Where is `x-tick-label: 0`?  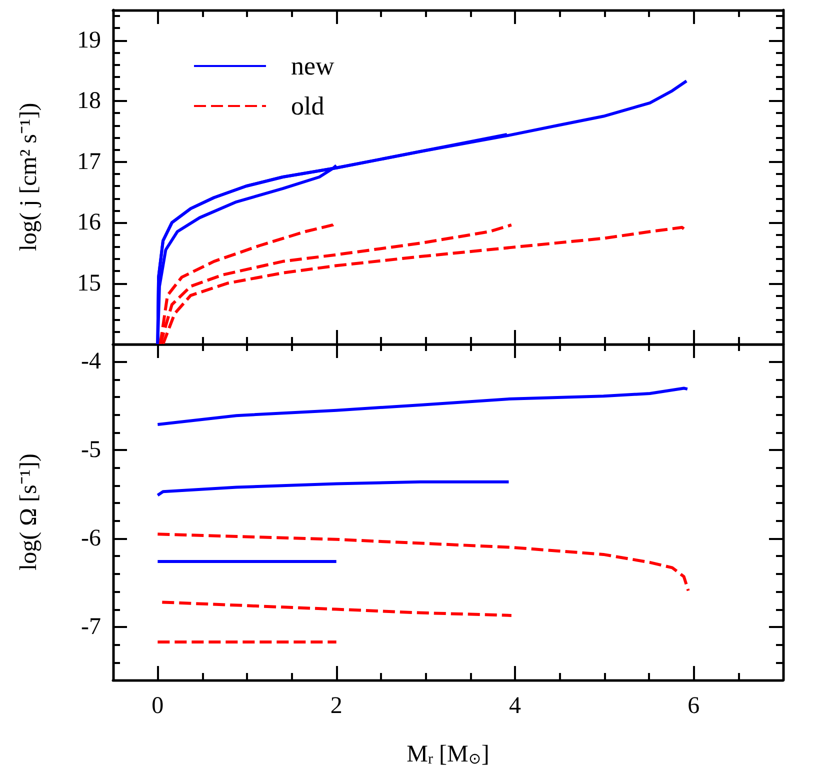
x-tick-label: 0 is located at coordinates (158, 706).